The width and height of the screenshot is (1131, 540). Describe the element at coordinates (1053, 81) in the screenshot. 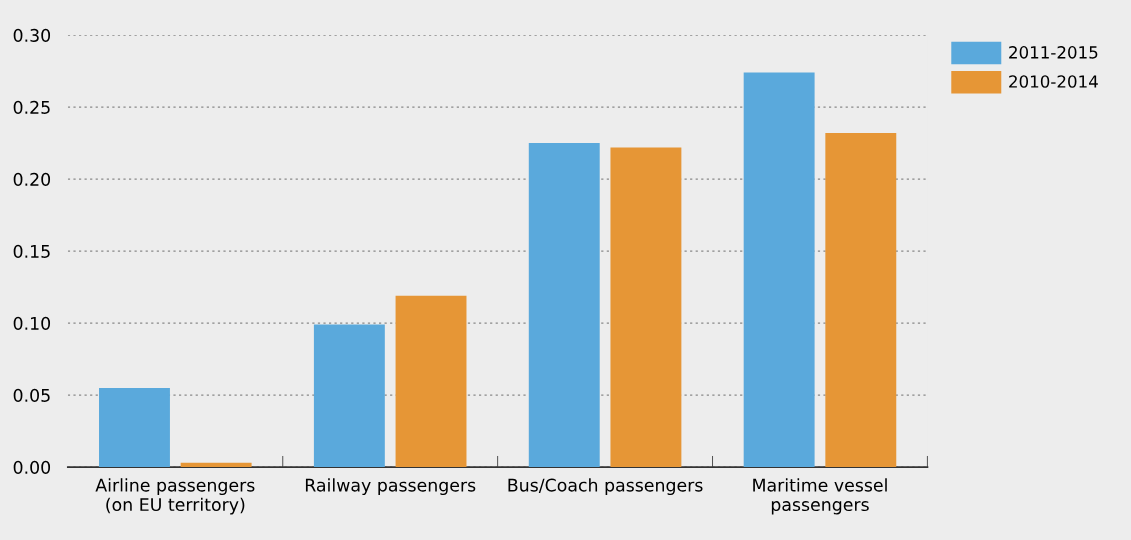

I see `legend-label: 2010-2014` at that location.